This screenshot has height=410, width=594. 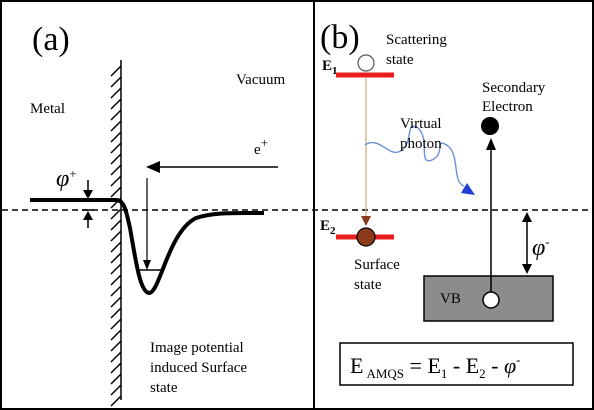 I want to click on potential-curve, so click(x=147, y=247).